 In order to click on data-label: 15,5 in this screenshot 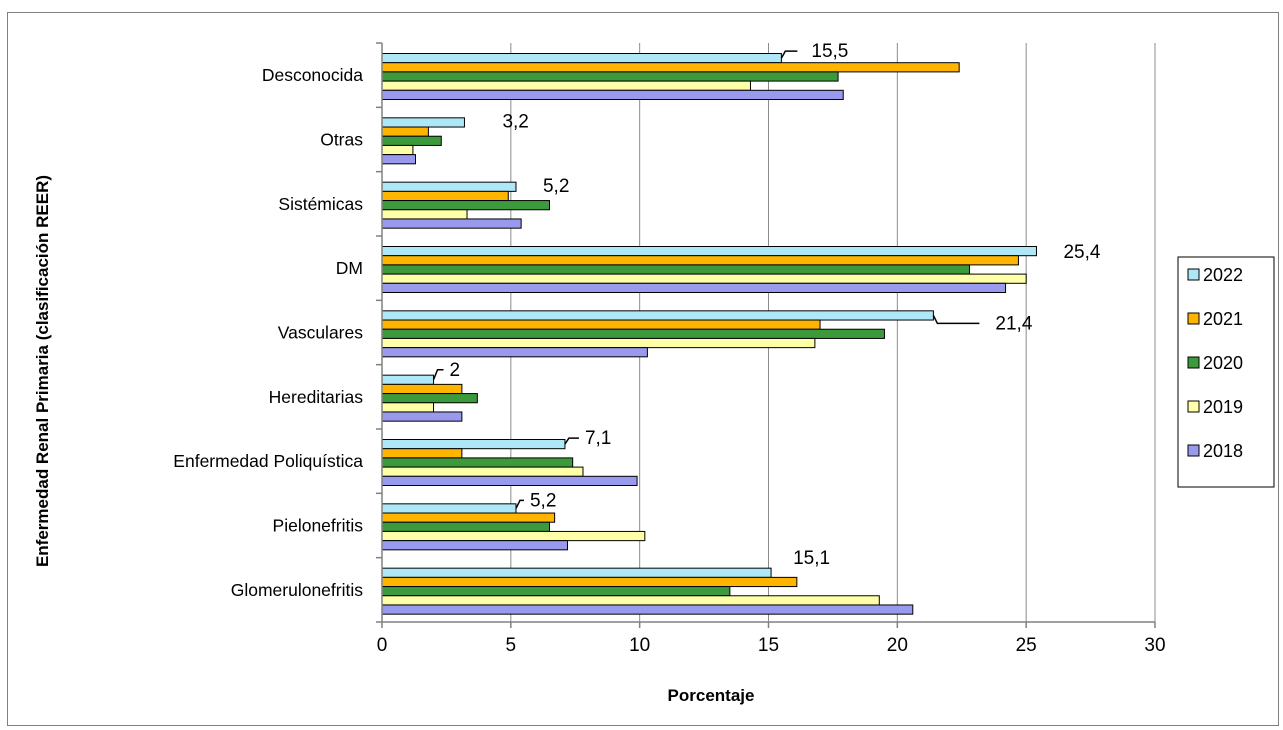, I will do `click(829, 51)`.